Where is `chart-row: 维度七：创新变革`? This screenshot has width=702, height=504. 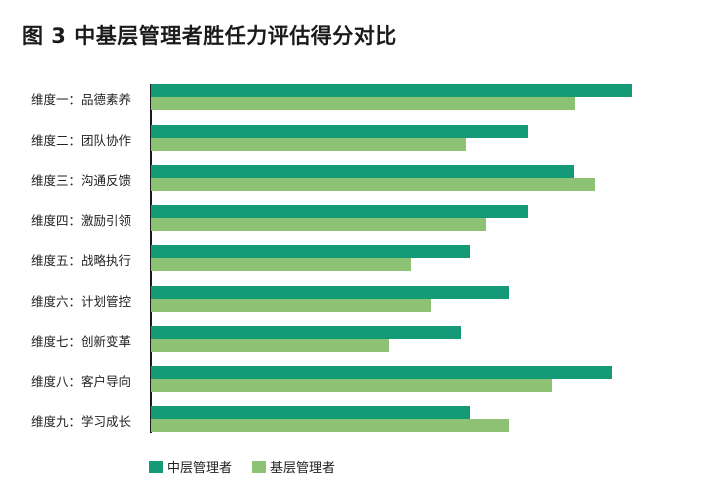
chart-row: 维度七：创新变革 is located at coordinates (351, 338).